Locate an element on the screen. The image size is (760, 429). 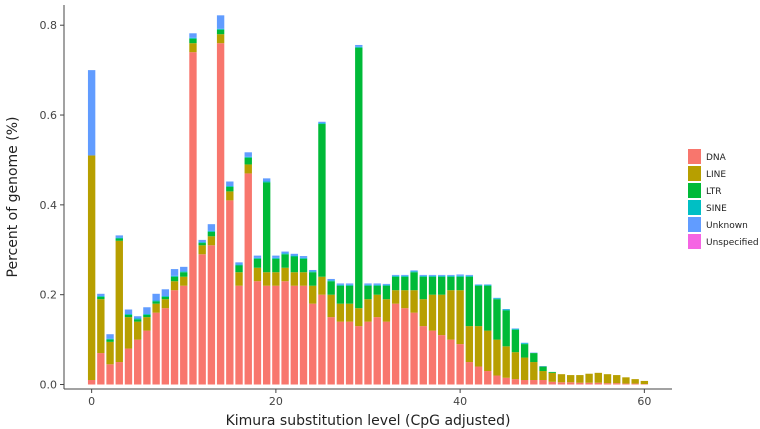
legend-label-line: LINE is located at coordinates (716, 175).